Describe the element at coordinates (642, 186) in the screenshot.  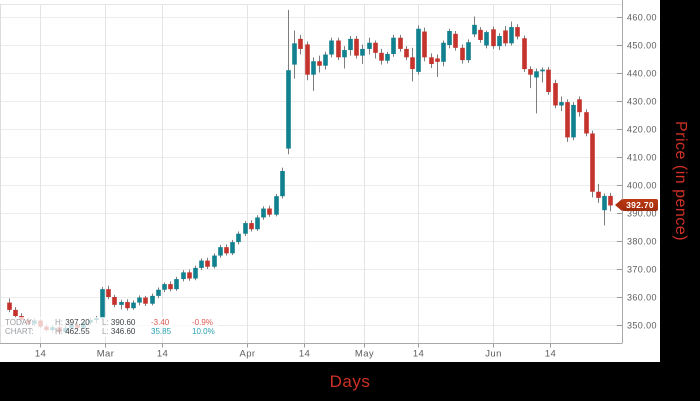
I see `y-tick-label: 400.00` at that location.